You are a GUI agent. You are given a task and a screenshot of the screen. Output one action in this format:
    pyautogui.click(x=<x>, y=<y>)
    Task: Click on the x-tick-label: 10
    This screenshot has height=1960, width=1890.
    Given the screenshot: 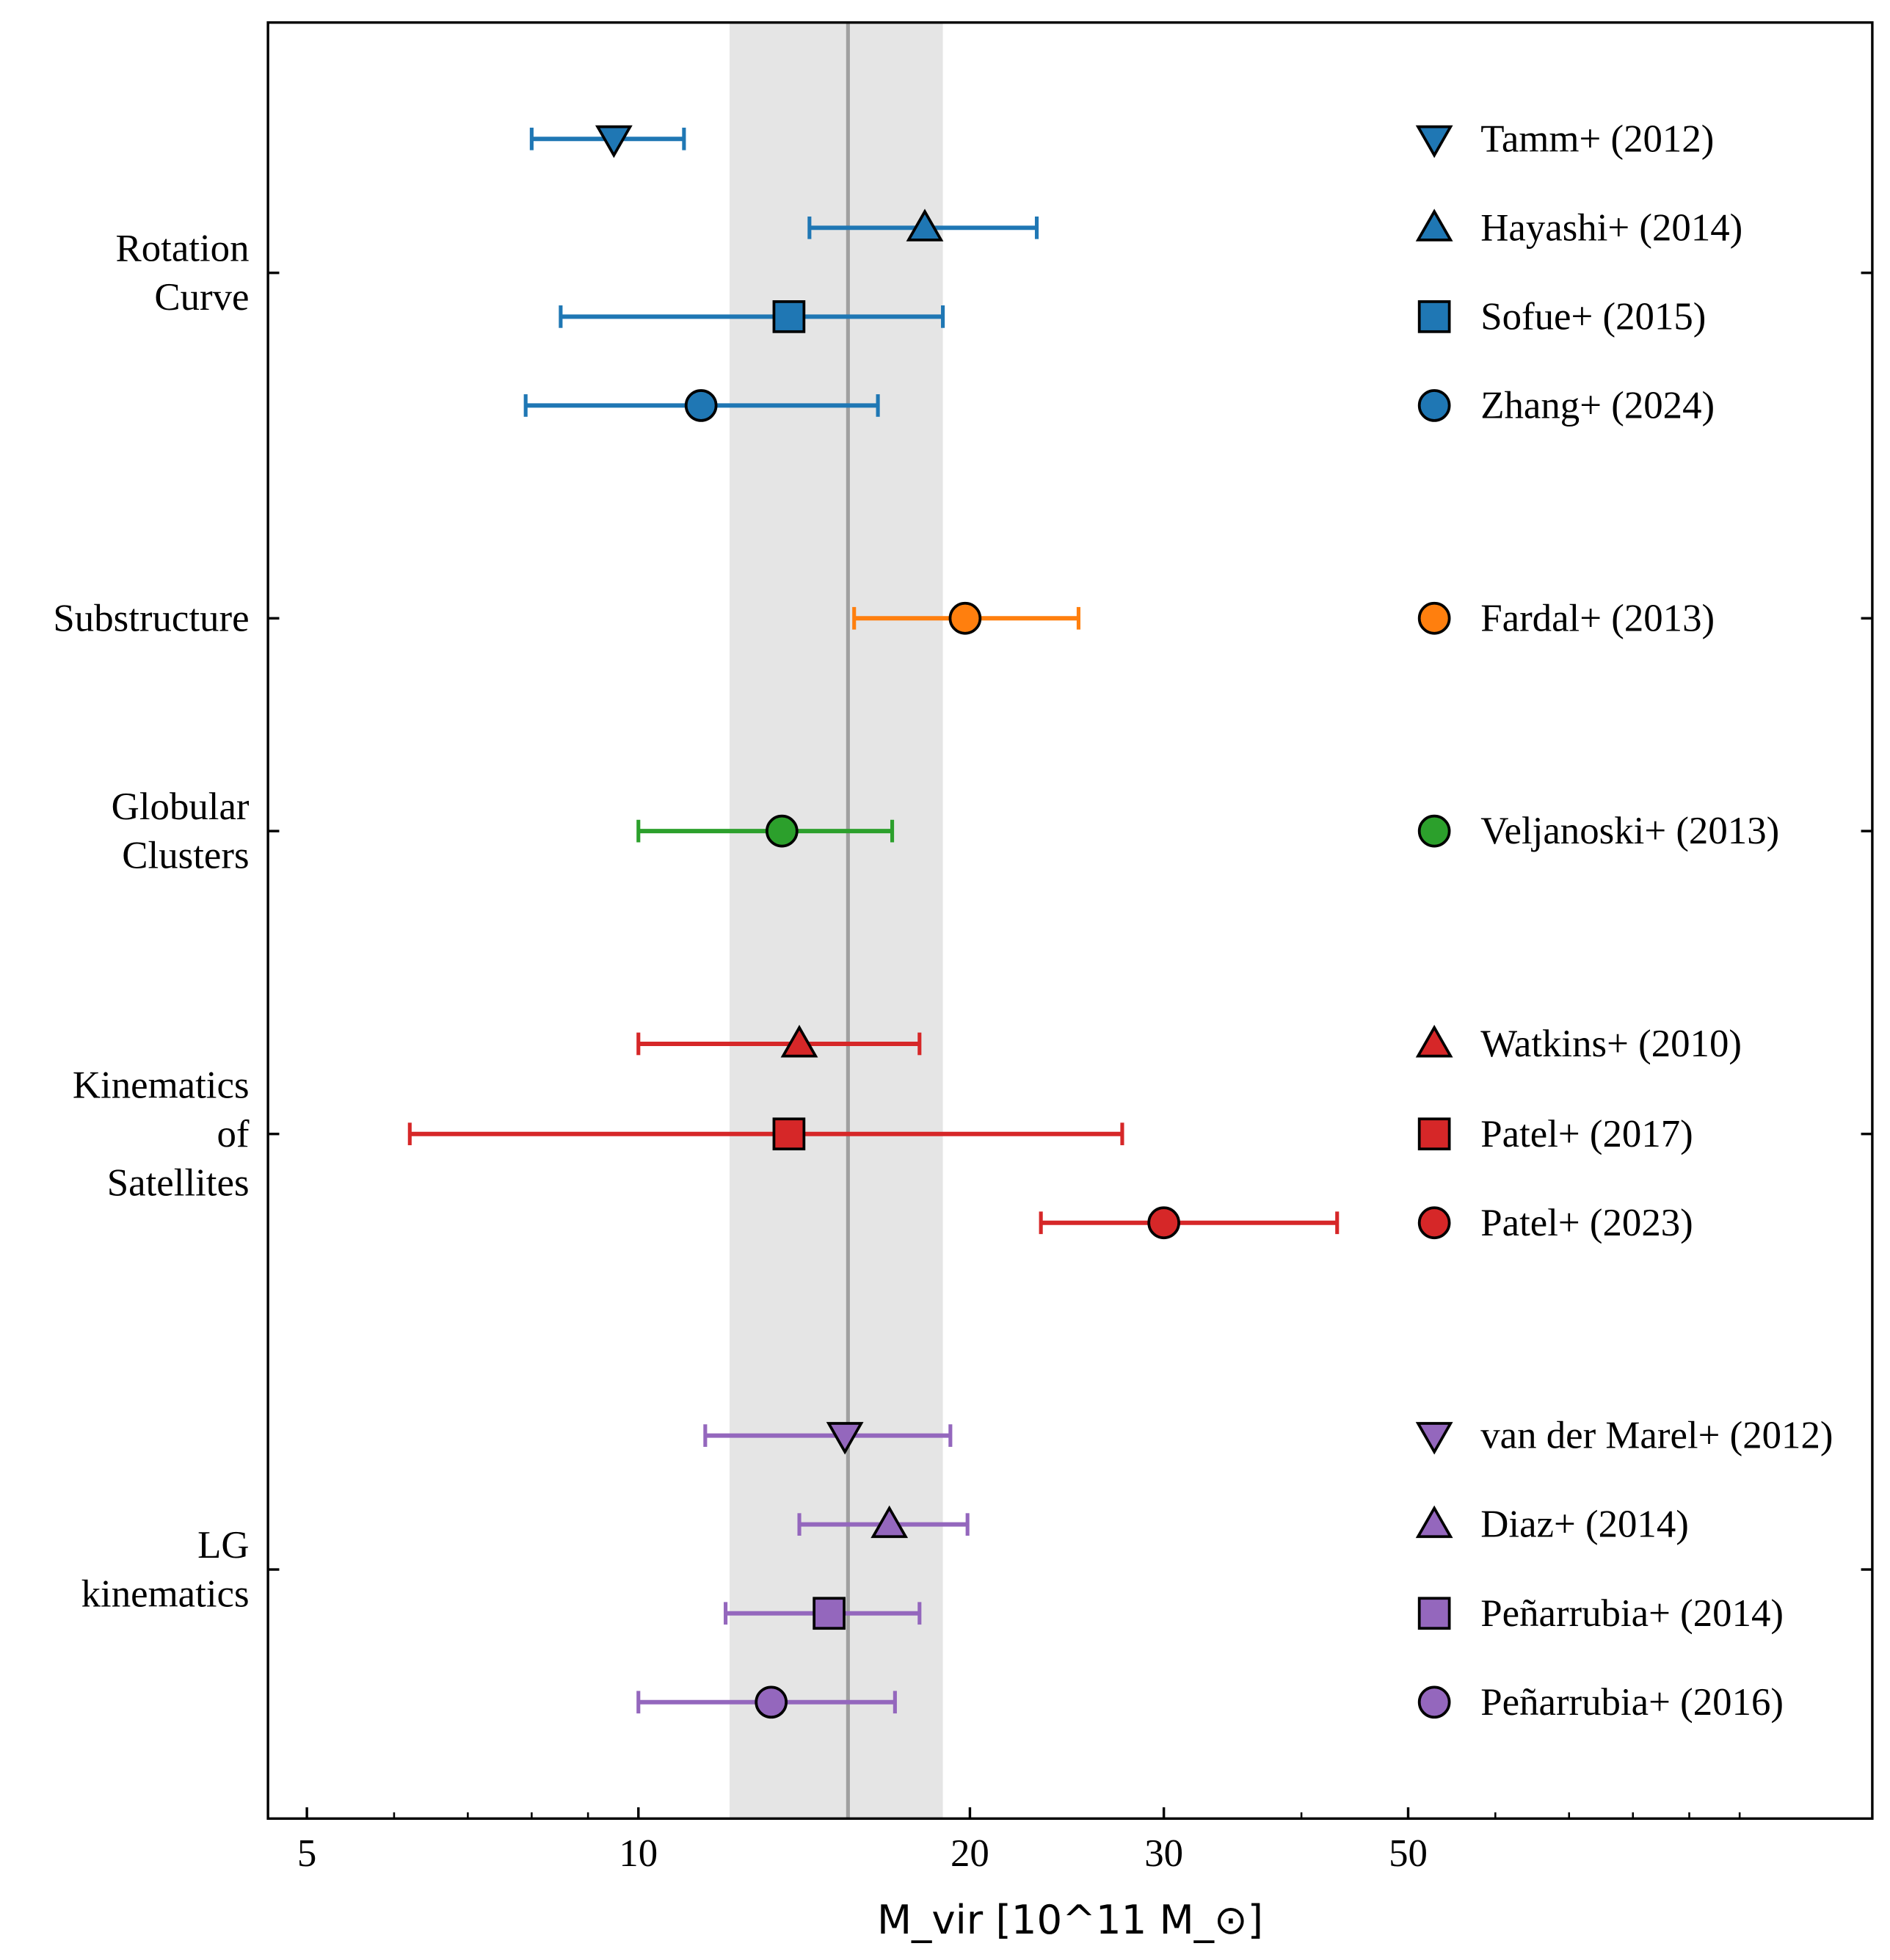 What is the action you would take?
    pyautogui.click(x=638, y=1853)
    